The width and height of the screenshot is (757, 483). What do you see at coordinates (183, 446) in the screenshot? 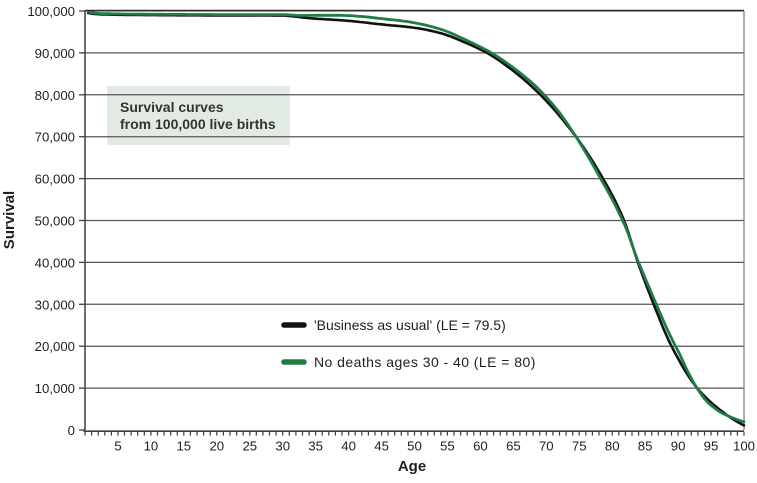
I see `svg-text: 15` at bounding box center [183, 446].